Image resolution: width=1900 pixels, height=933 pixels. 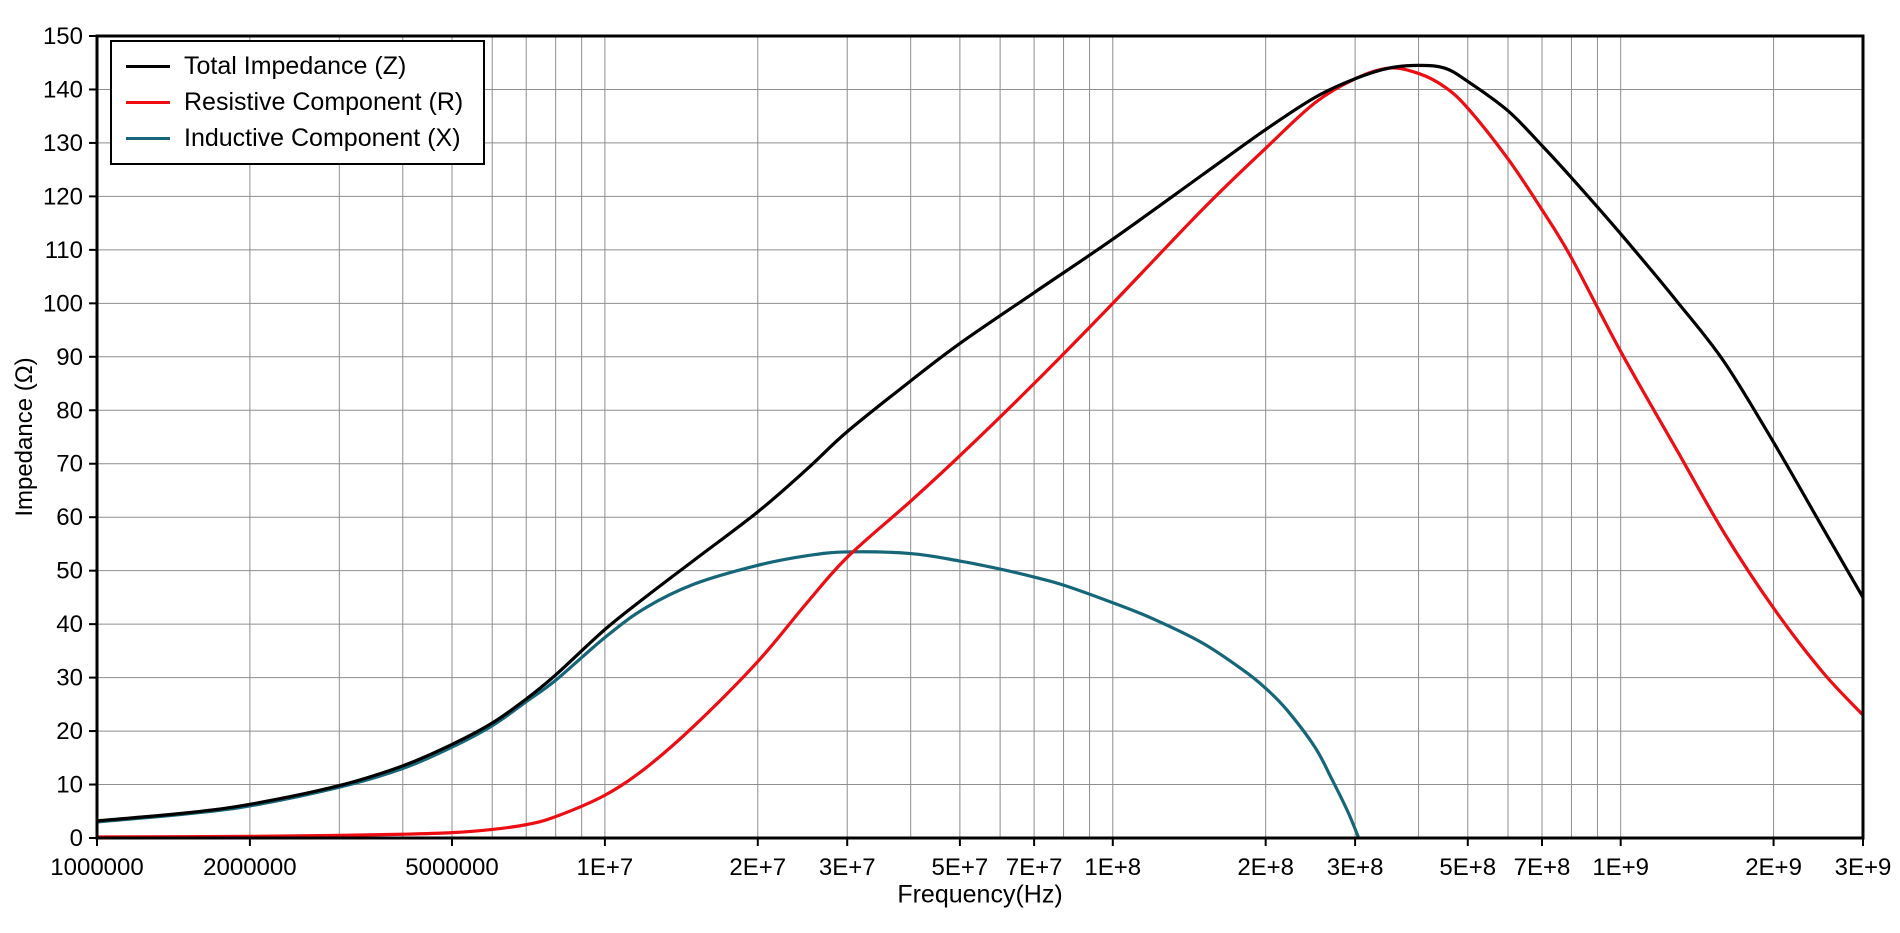 What do you see at coordinates (605, 867) in the screenshot?
I see `svg-text: 1E+7` at bounding box center [605, 867].